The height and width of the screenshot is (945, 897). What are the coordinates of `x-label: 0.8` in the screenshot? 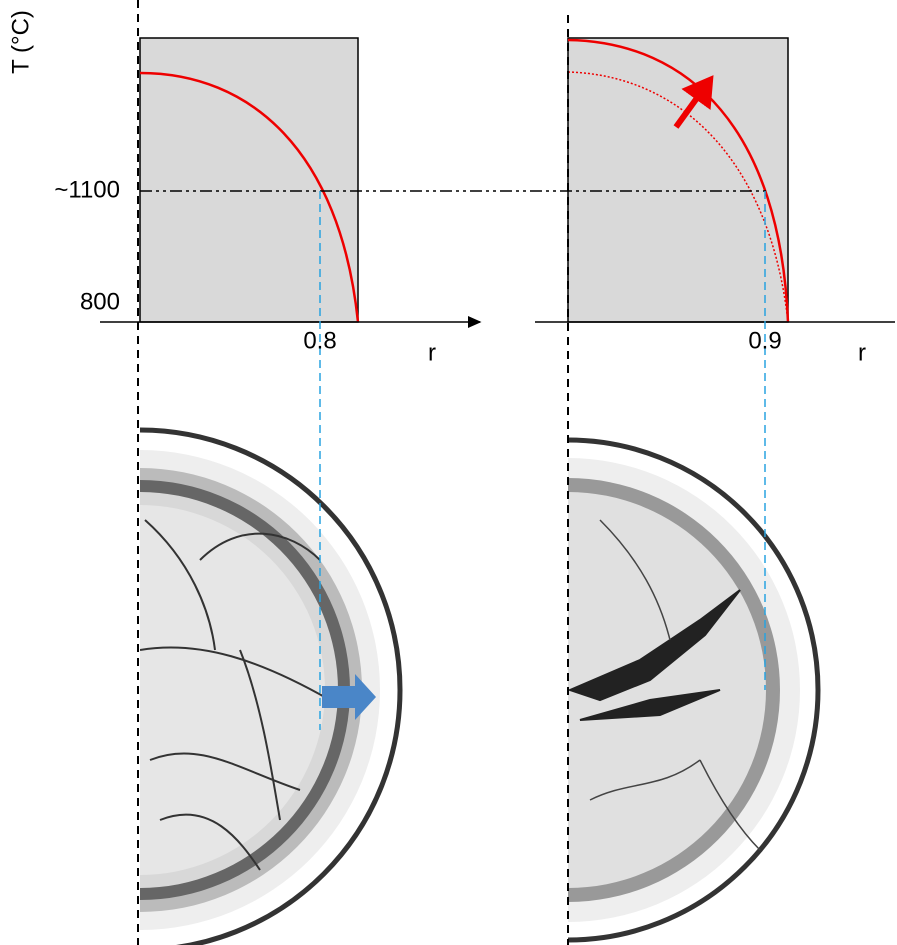 It's located at (319, 340).